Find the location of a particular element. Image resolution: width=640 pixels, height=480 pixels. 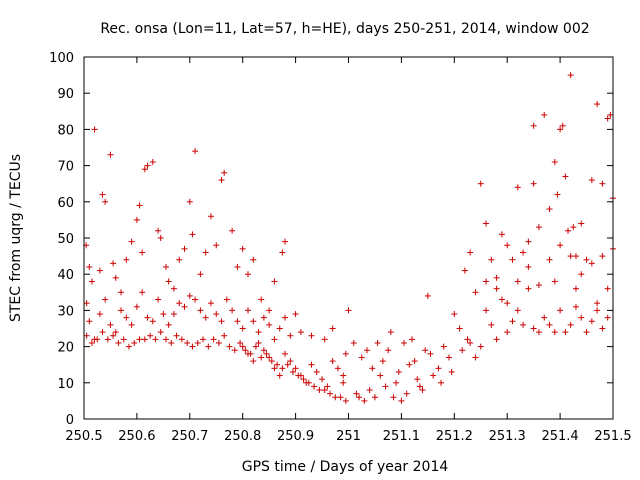

y-tick-label: 70 is located at coordinates (65, 167).